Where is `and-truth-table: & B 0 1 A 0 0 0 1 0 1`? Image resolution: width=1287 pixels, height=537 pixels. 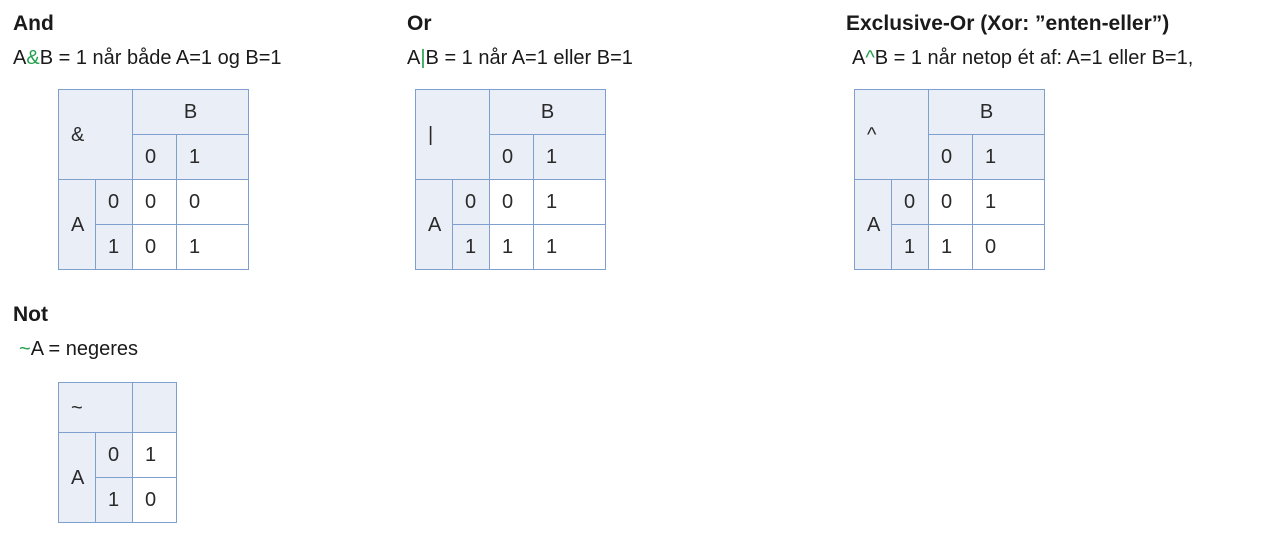
and-truth-table: & B 0 1 A 0 0 0 1 0 1 is located at coordinates (153, 179).